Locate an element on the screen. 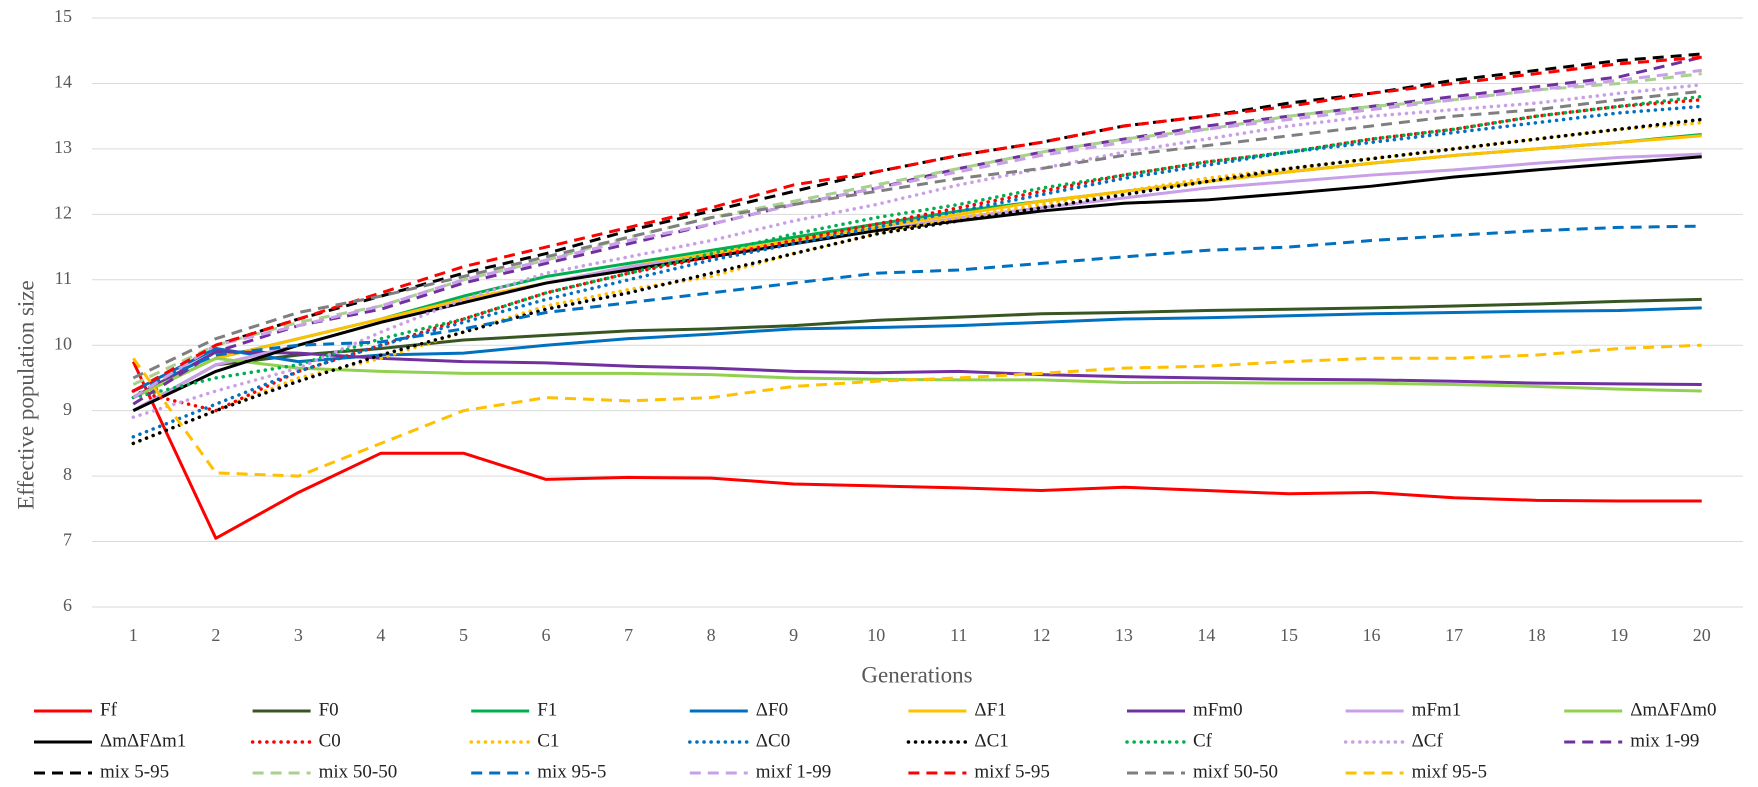 Image resolution: width=1758 pixels, height=787 pixels. legend-label: mix 50-50 is located at coordinates (358, 771).